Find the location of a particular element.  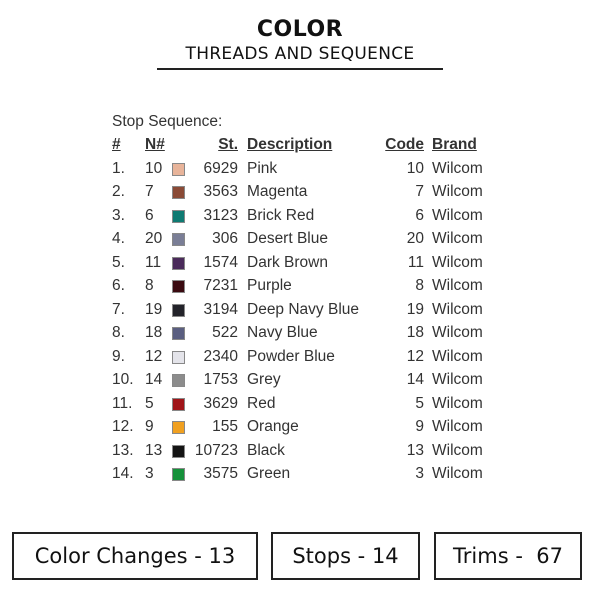

row-num: 7. is located at coordinates (118, 309).